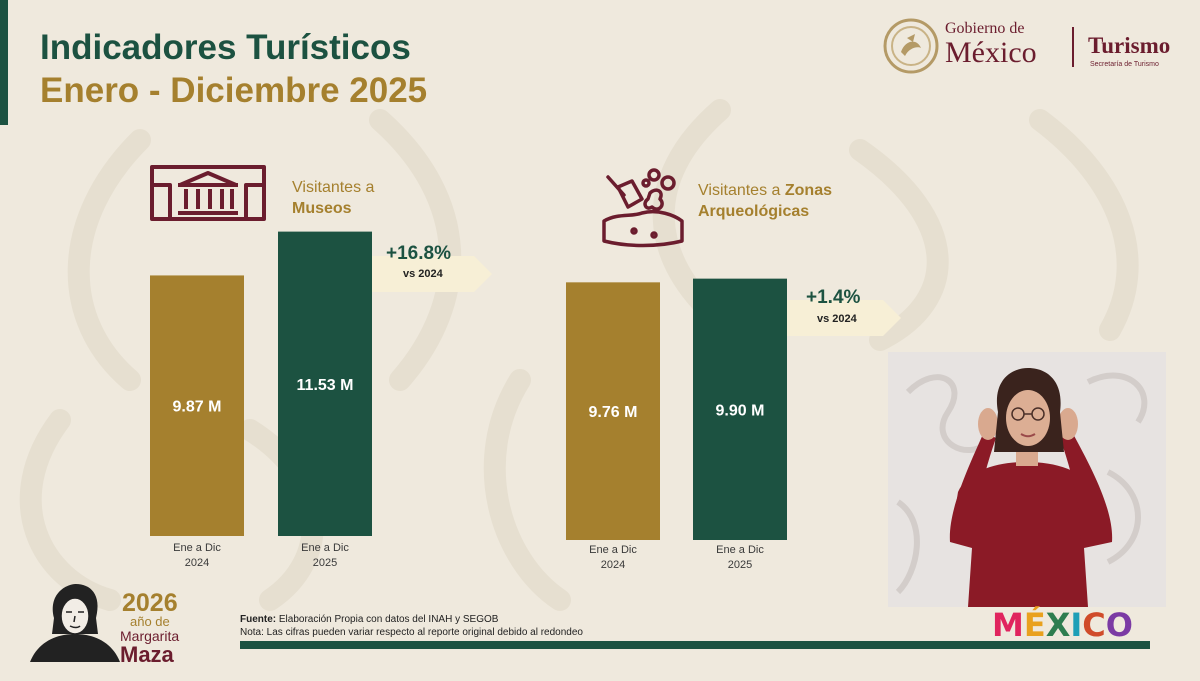  I want to click on chart-0-bar-1-value-label: 11.53 M, so click(325, 385).